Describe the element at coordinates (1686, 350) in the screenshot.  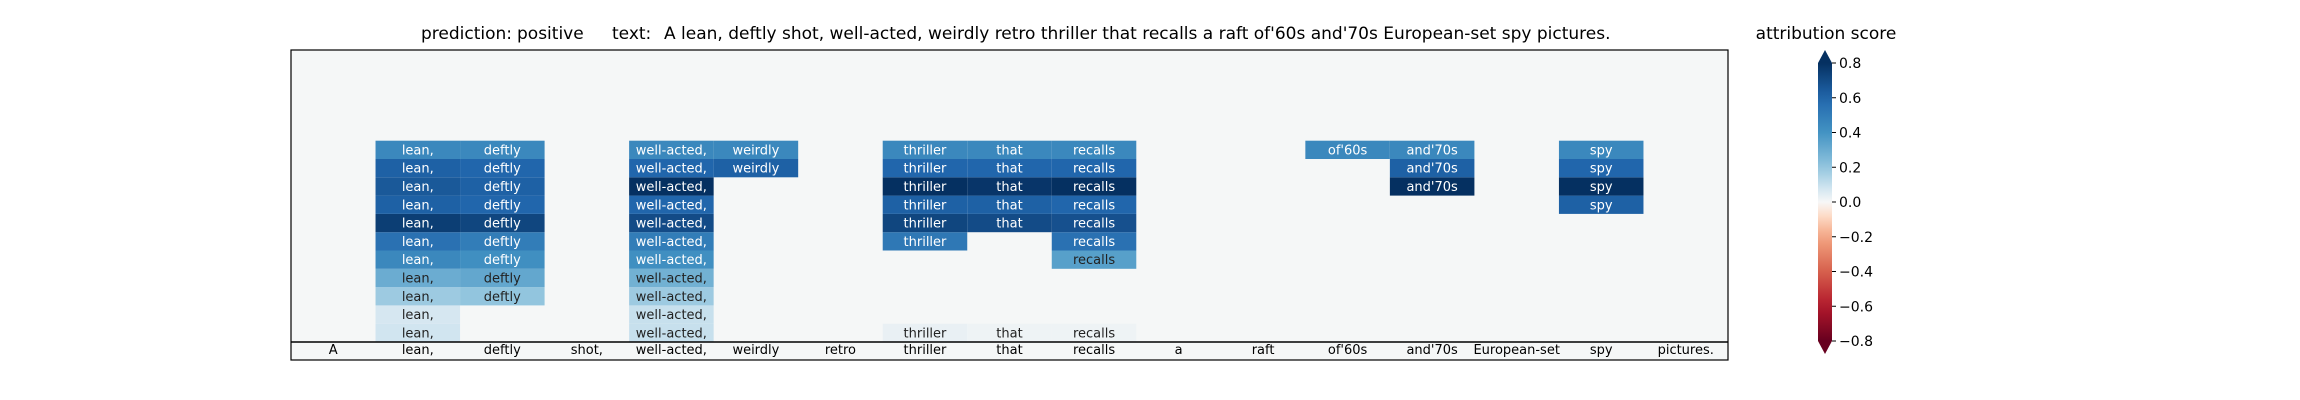
I see `token-label: pictures.` at that location.